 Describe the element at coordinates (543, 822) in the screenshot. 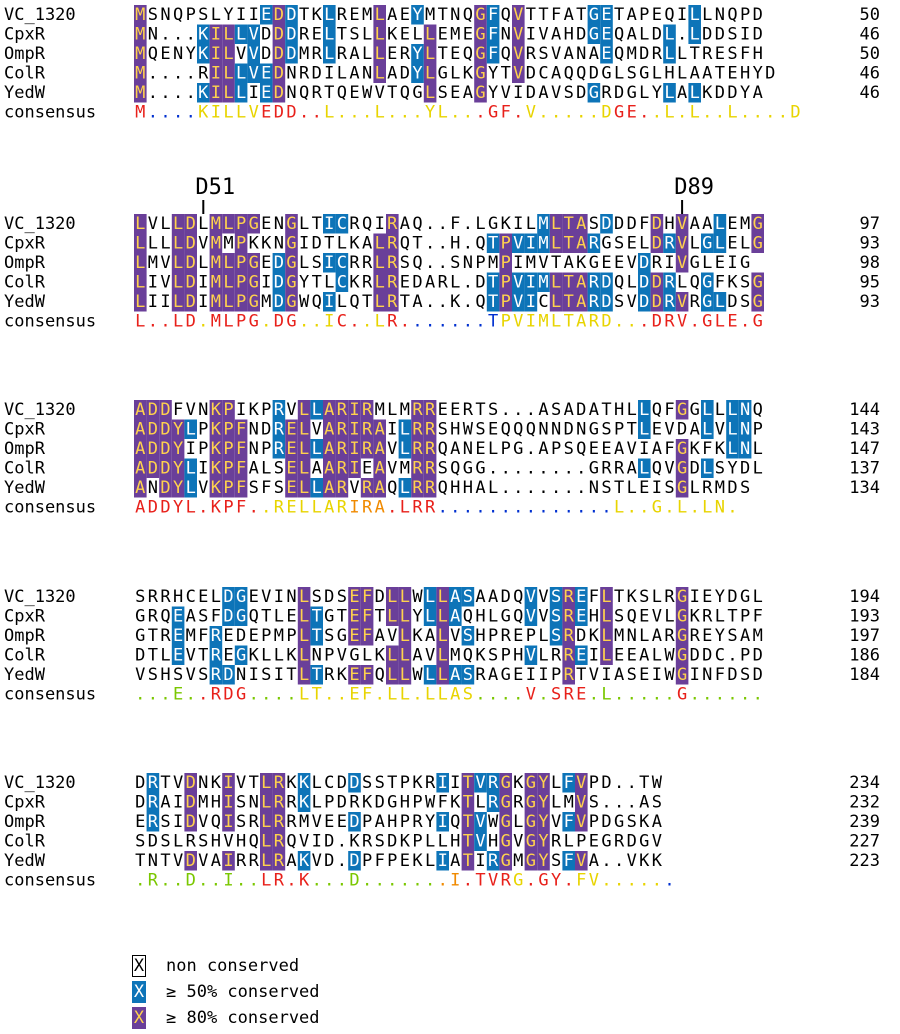

I see `residue: Y` at that location.